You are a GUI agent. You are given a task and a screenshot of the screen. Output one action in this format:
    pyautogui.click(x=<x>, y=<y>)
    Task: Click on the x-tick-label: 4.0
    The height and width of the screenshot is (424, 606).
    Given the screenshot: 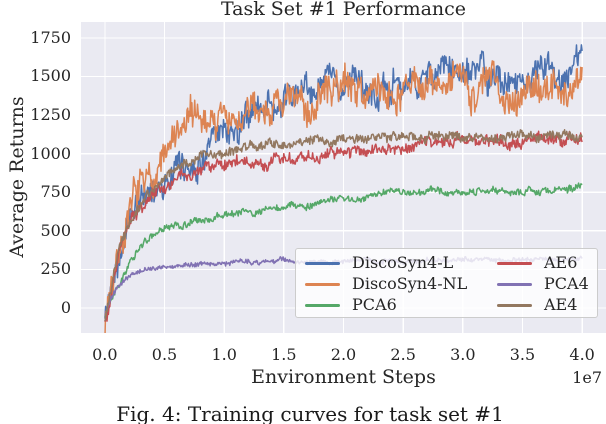 What is the action you would take?
    pyautogui.click(x=582, y=354)
    